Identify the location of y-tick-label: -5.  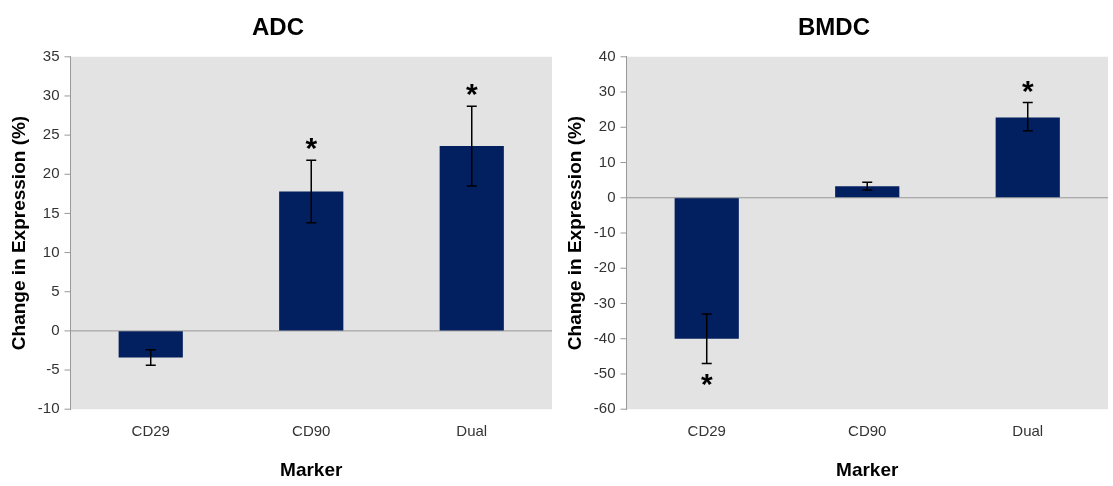
(53, 369).